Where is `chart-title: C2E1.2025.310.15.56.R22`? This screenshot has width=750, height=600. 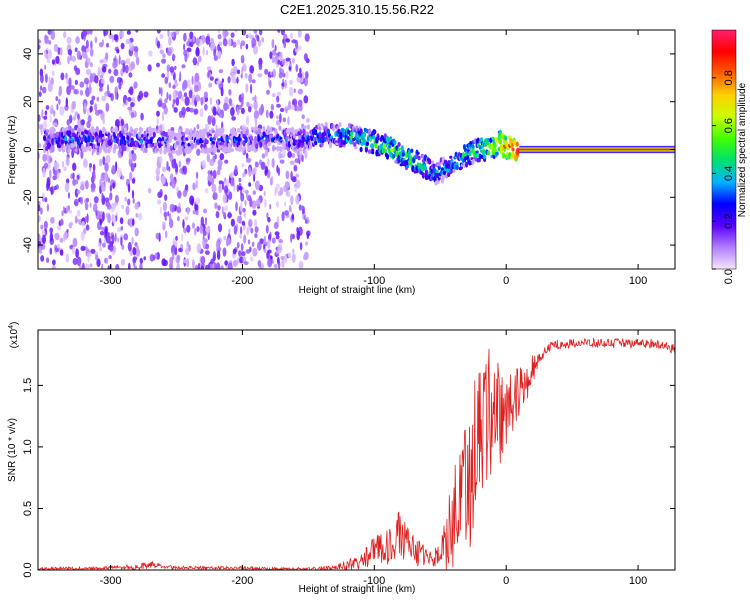 chart-title: C2E1.2025.310.15.56.R22 is located at coordinates (357, 9).